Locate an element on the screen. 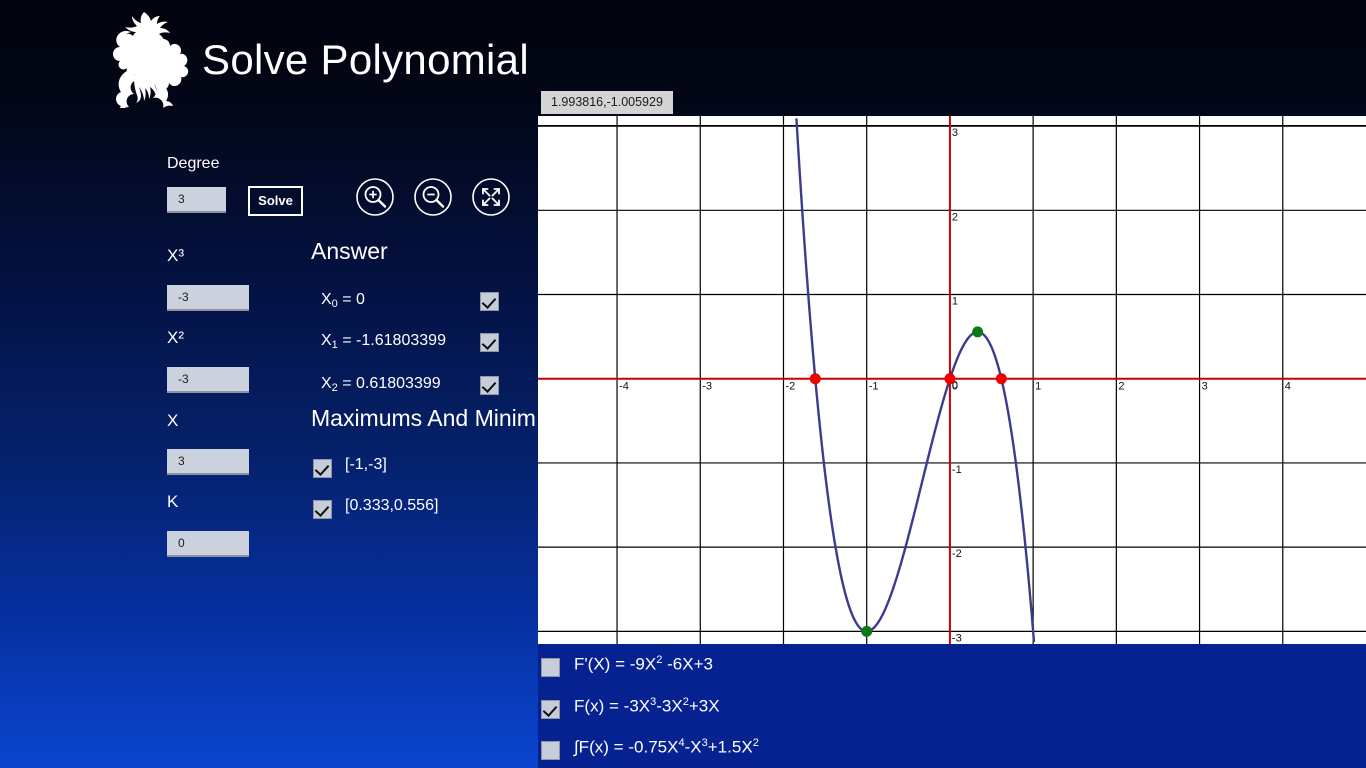 The image size is (1366, 768). function-label-derivative: F'(X) = -9X2 -6X+3 is located at coordinates (643, 664).